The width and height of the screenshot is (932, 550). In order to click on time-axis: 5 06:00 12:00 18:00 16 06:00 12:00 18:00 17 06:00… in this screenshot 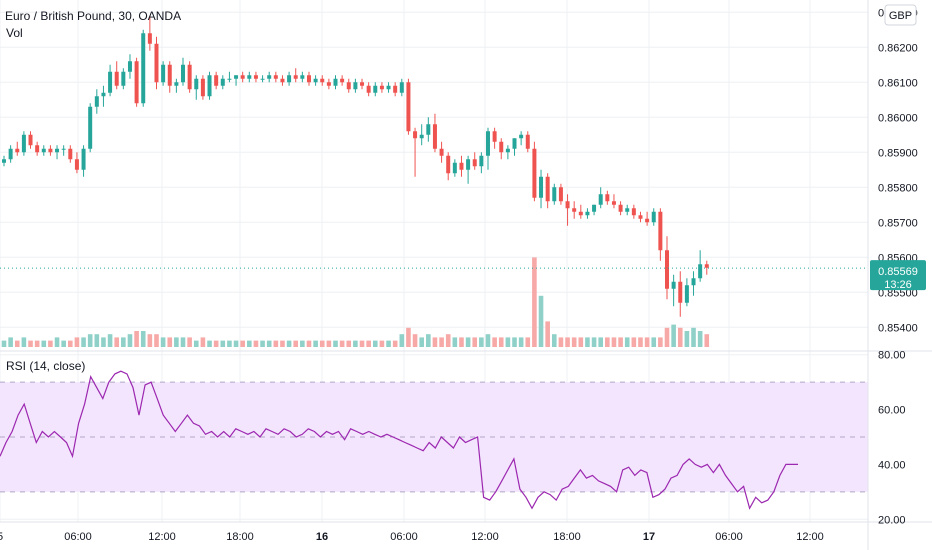, I will do `click(412, 537)`.